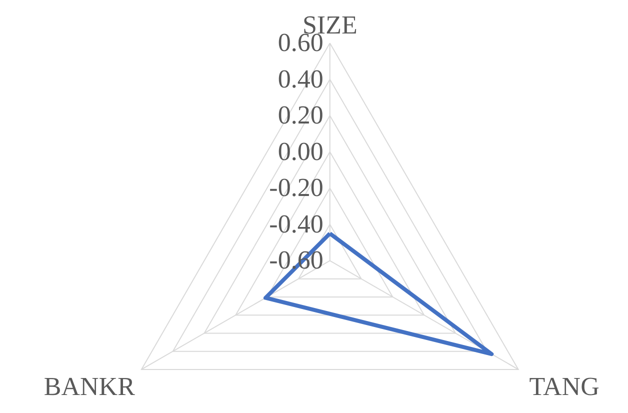  What do you see at coordinates (564, 386) in the screenshot?
I see `spoke-label: TANG` at bounding box center [564, 386].